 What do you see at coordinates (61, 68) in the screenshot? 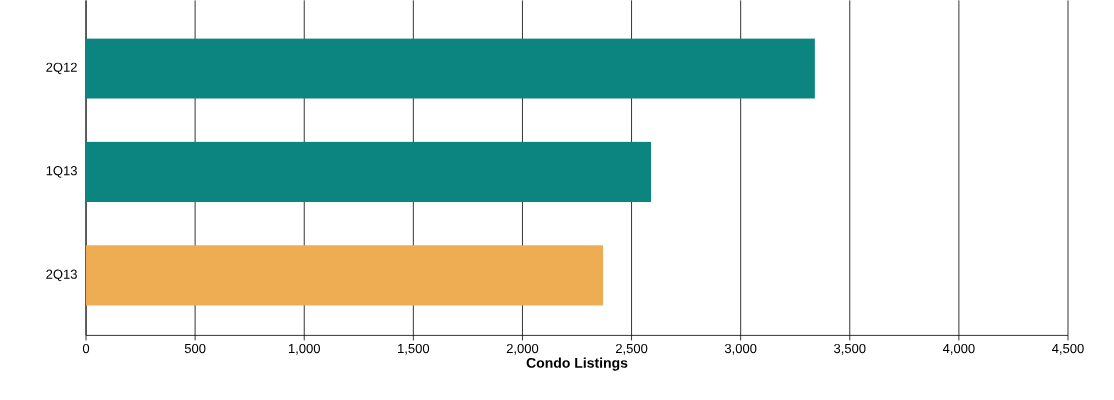
I see `y-tick-label: 2Q12` at bounding box center [61, 68].